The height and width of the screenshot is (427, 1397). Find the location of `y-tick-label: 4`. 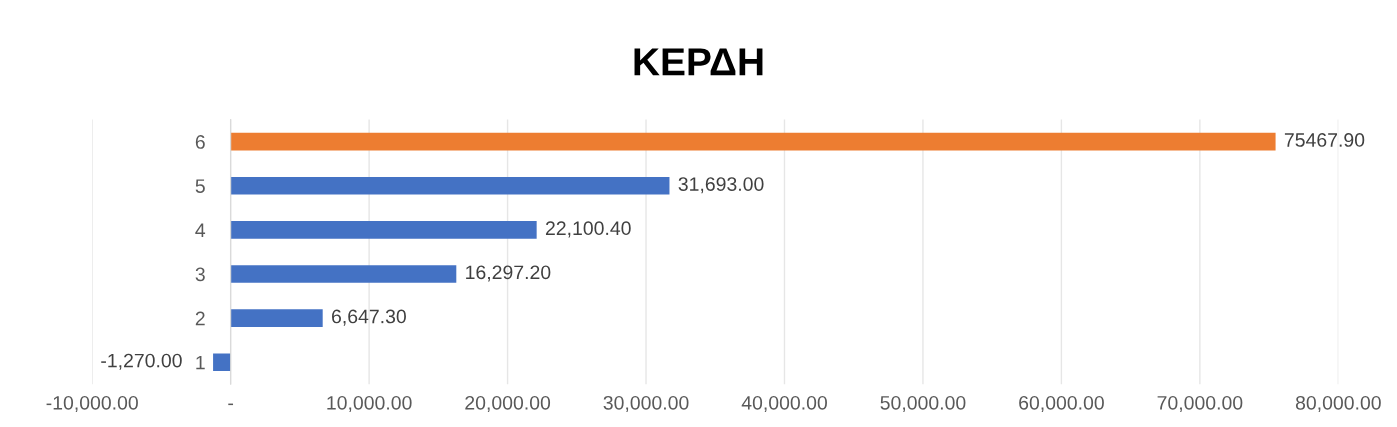

y-tick-label: 4 is located at coordinates (200, 230).